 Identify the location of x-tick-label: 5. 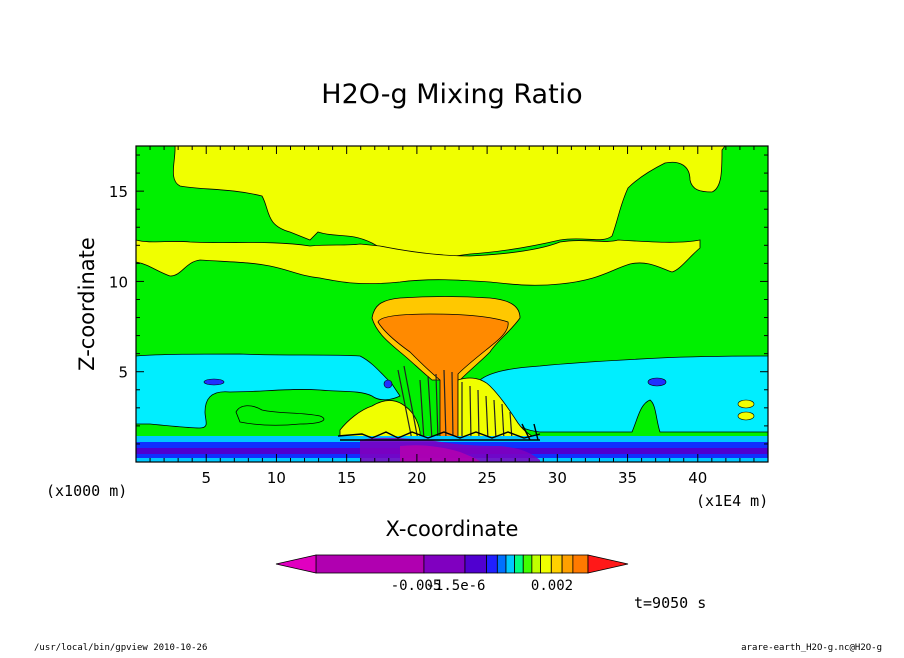
(206, 478).